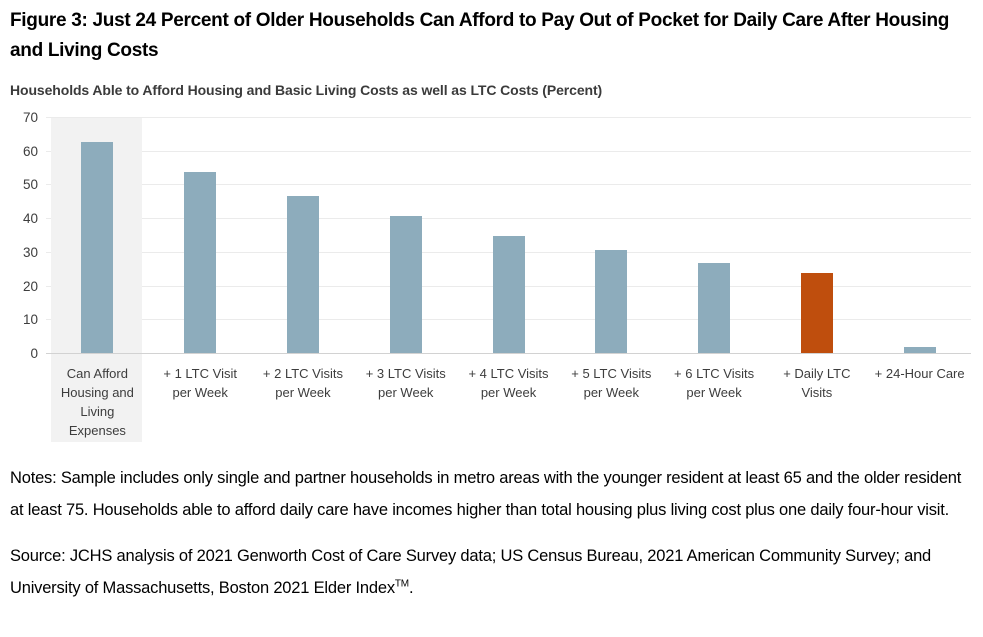 Image resolution: width=983 pixels, height=637 pixels. I want to click on x-axis-label: + Daily LTC Visits, so click(817, 383).